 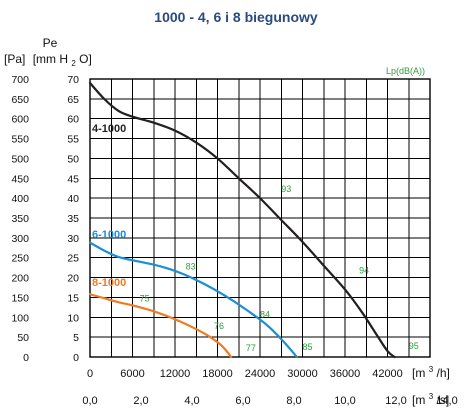 What do you see at coordinates (20, 140) in the screenshot?
I see `y-tick-label-pa: 550` at bounding box center [20, 140].